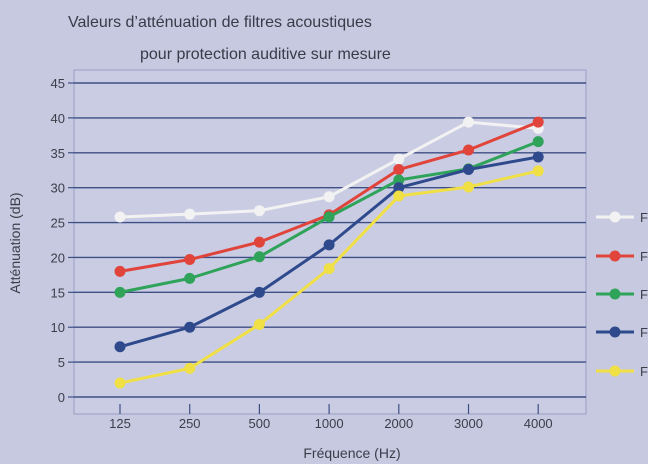  I want to click on y-tick-label: 40, so click(58, 118).